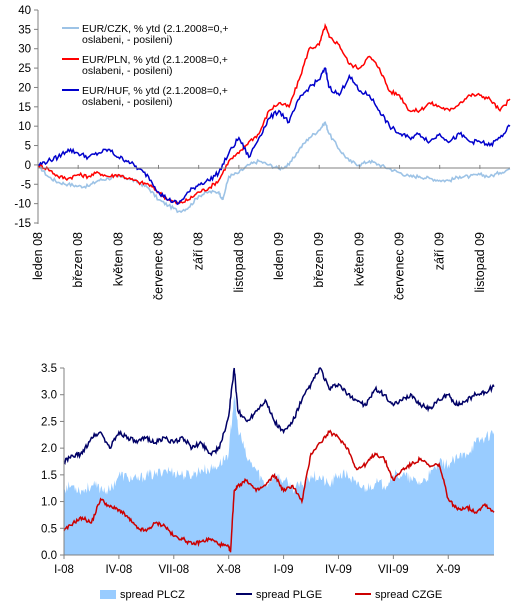 The width and height of the screenshot is (530, 615). Describe the element at coordinates (127, 71) in the screenshot. I see `chart1-legend-label-1: oslabeni, - posileni)` at that location.